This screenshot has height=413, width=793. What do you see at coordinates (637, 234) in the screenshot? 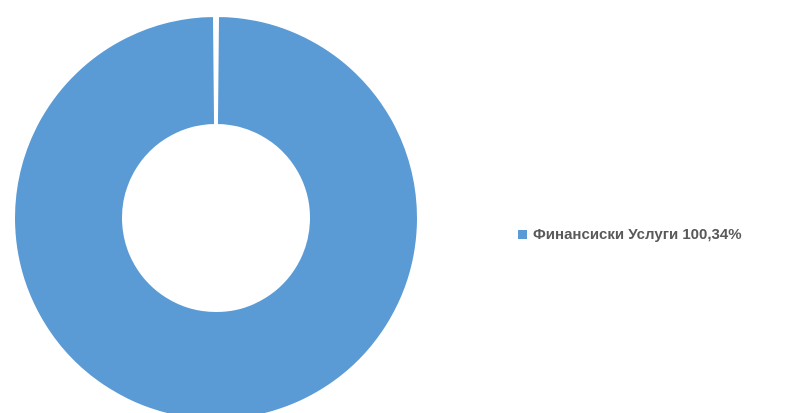
I see `legend-label-financial-services: Финансиски Услуги 100,34%` at bounding box center [637, 234].